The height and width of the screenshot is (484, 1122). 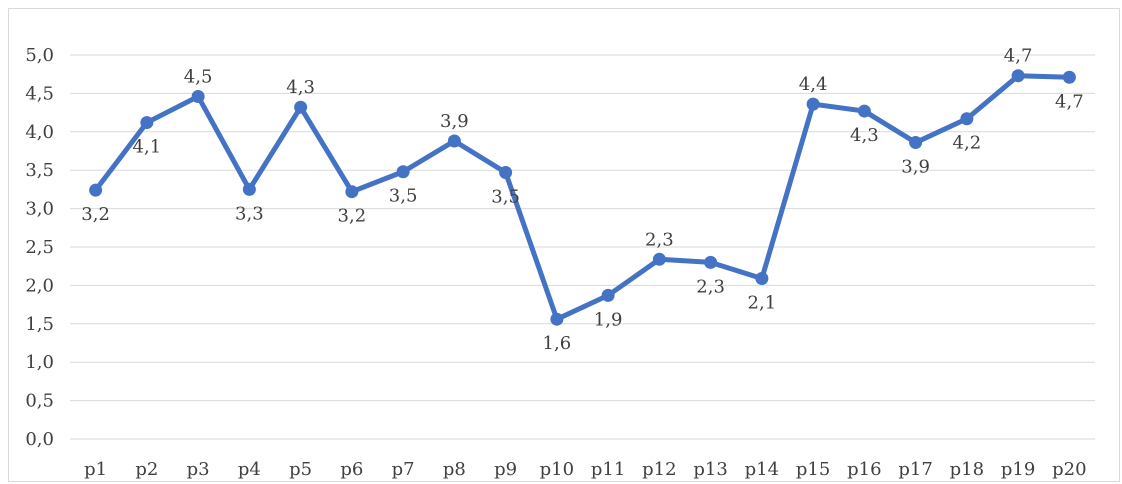 I want to click on x-tick-label: p11, so click(x=608, y=469).